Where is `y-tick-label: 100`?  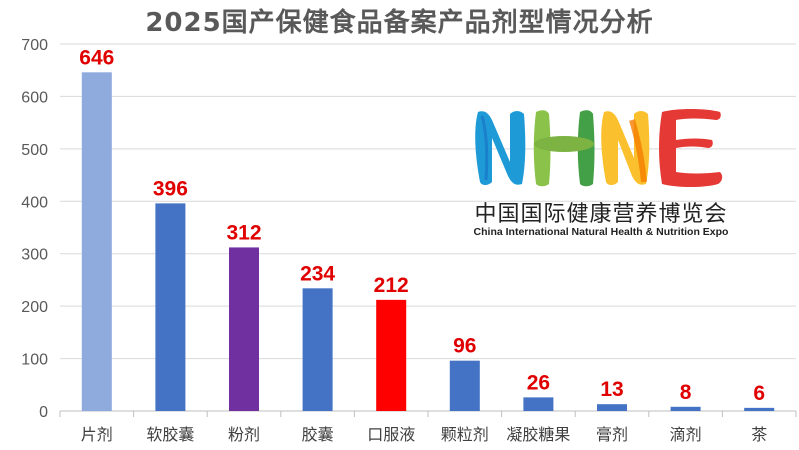
y-tick-label: 100 is located at coordinates (34, 360).